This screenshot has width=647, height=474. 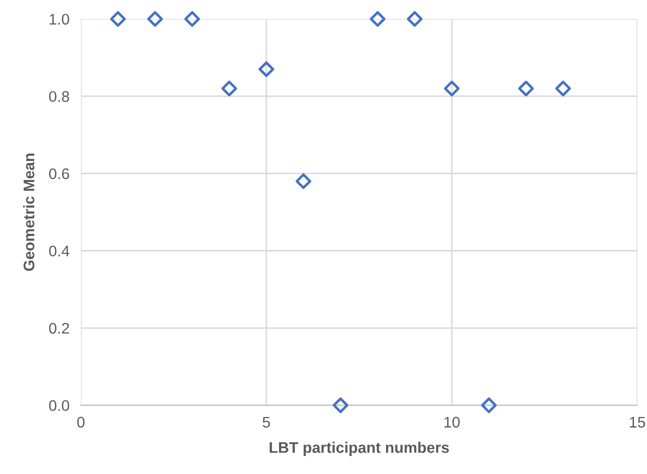 I want to click on y-axis-title: Geometric Mean, so click(x=28, y=212).